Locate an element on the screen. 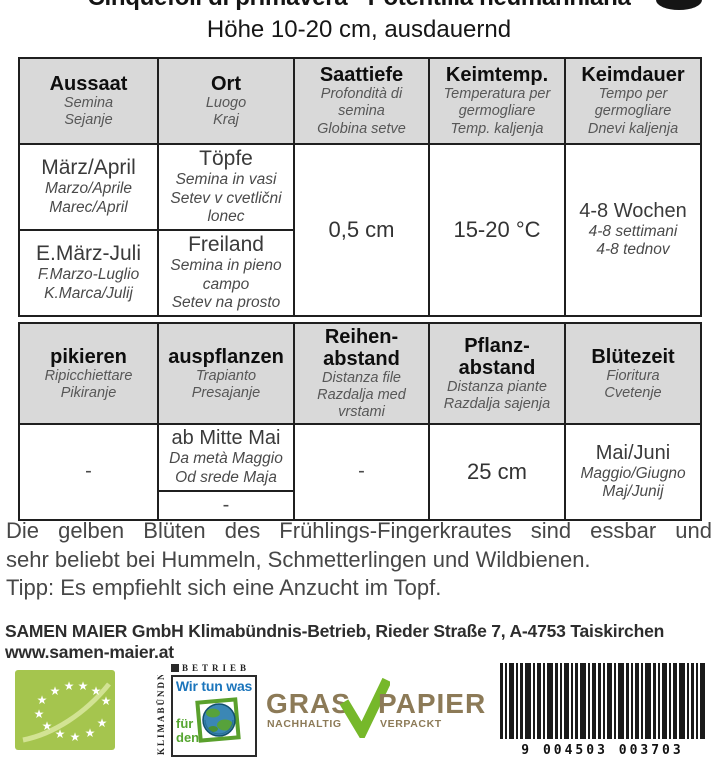  header-label-de: pikieren is located at coordinates (88, 356).